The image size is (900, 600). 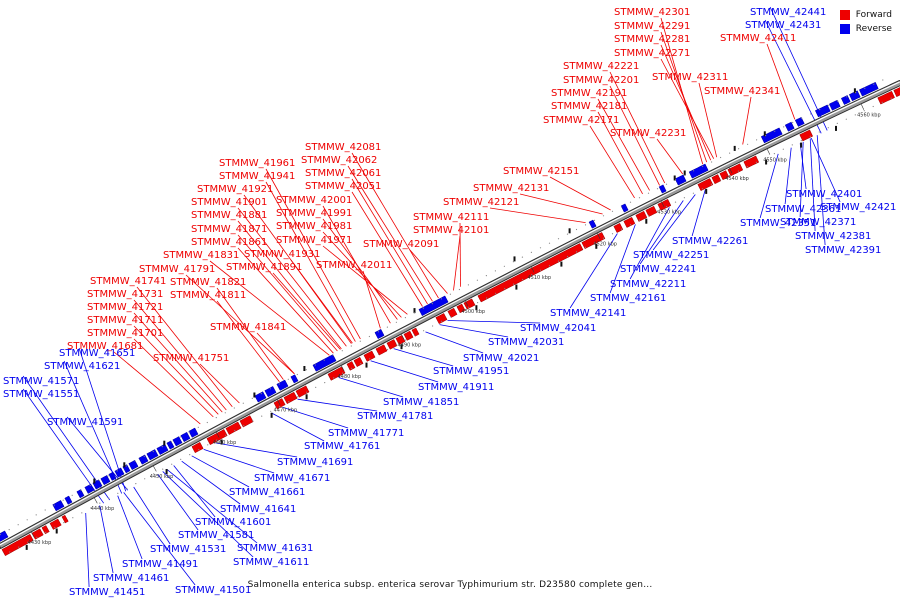 I want to click on forward-gene-label: STMMW_42051, so click(x=343, y=186).